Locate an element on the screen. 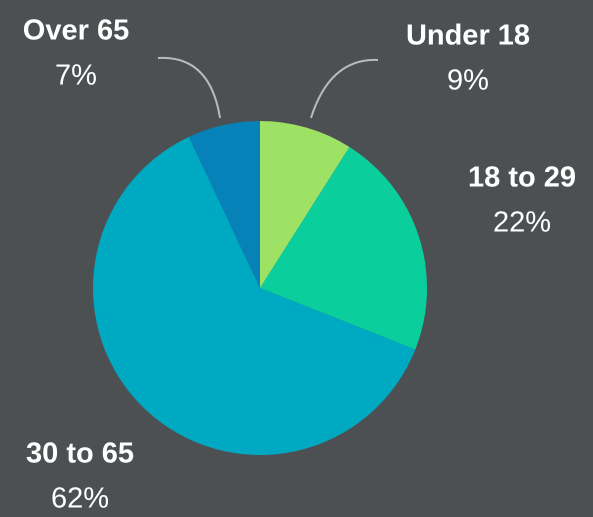 Image resolution: width=593 pixels, height=517 pixels. value-label: 7% is located at coordinates (76, 76).